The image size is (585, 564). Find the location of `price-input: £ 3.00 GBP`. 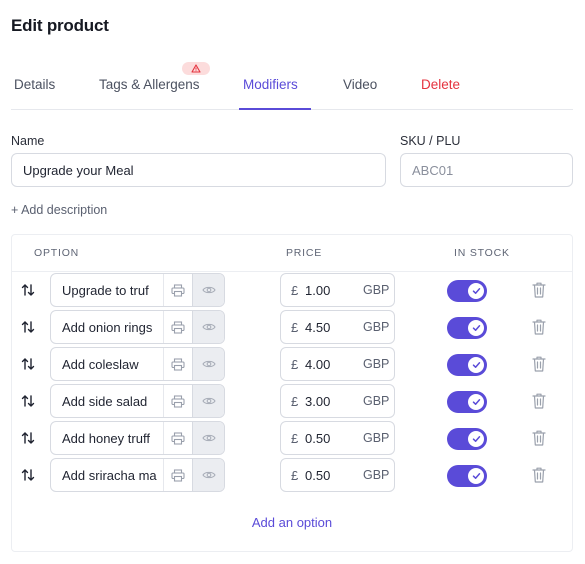

price-input: £ 3.00 GBP is located at coordinates (337, 401).